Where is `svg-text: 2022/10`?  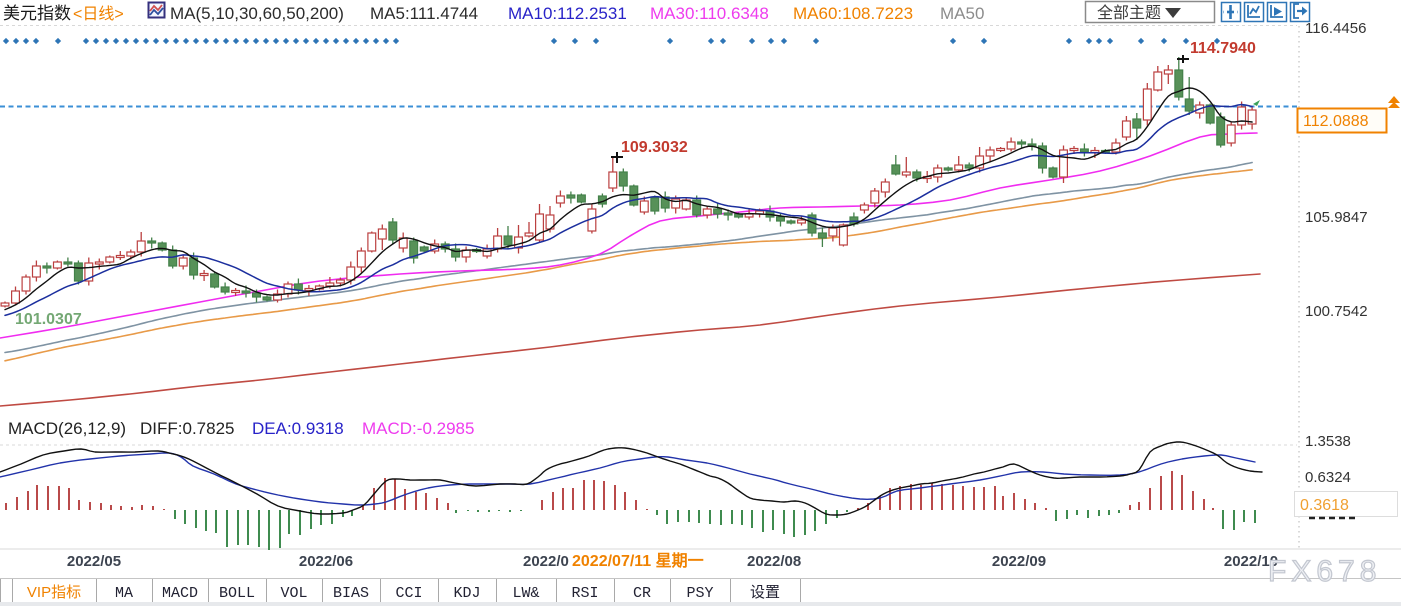
svg-text: 2022/10 is located at coordinates (1251, 561).